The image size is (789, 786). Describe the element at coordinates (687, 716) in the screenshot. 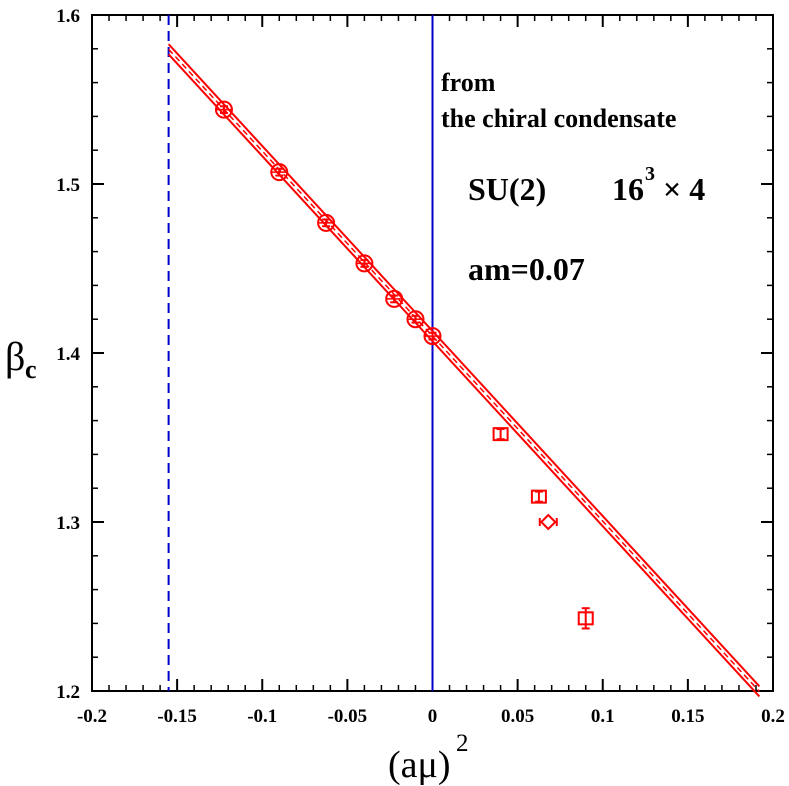

I see `x-tick-label: 0.15` at that location.